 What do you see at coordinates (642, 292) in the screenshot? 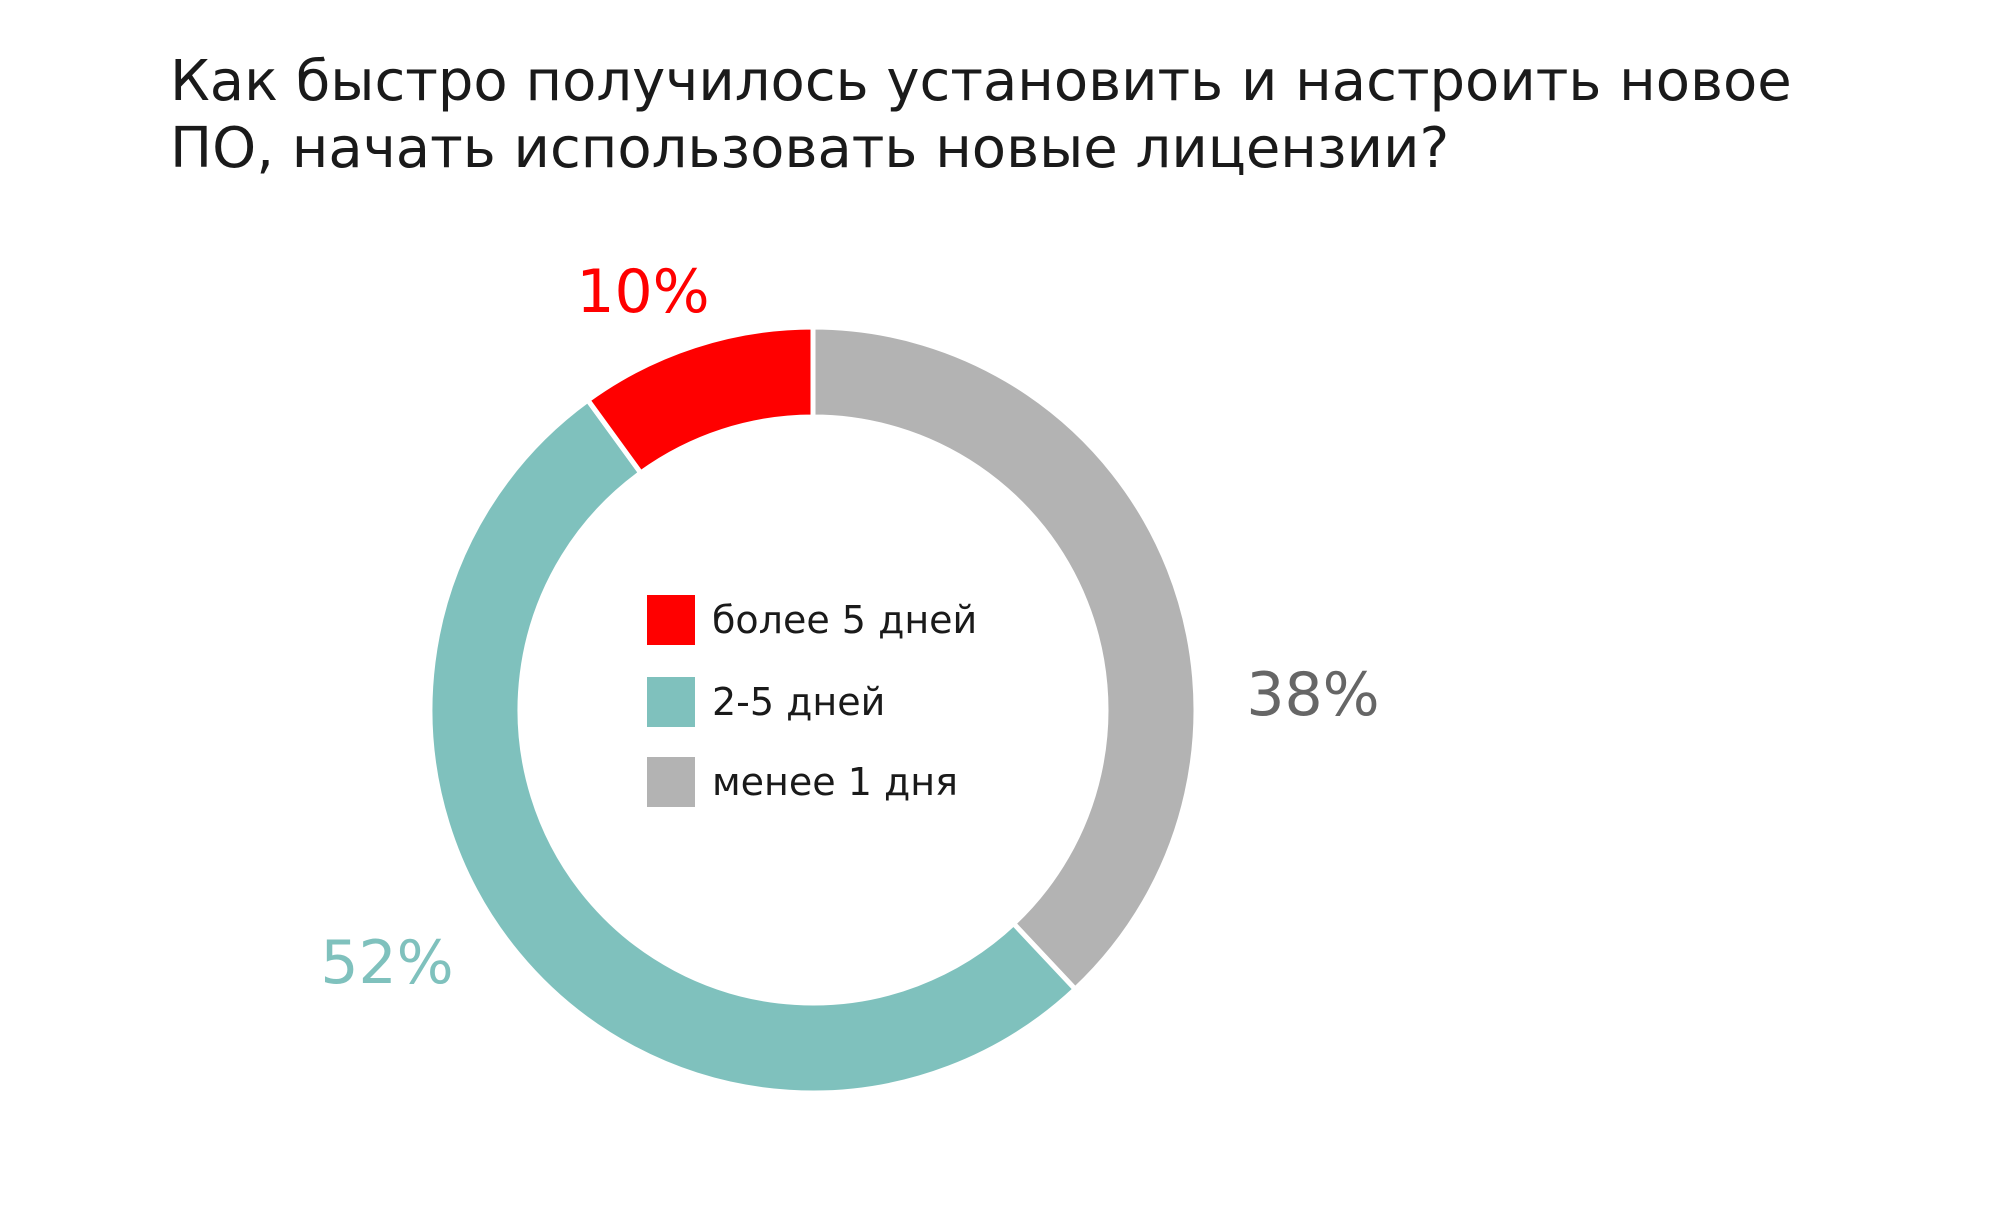
I see `percent-label-1: 10%` at bounding box center [642, 292].